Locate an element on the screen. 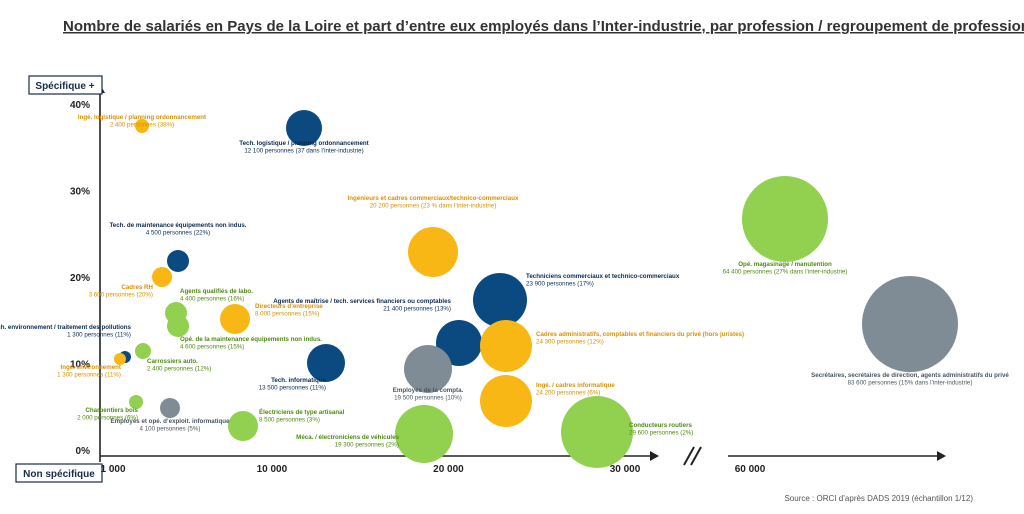 This screenshot has height=514, width=1024. y-tick-label: 40% is located at coordinates (80, 105).